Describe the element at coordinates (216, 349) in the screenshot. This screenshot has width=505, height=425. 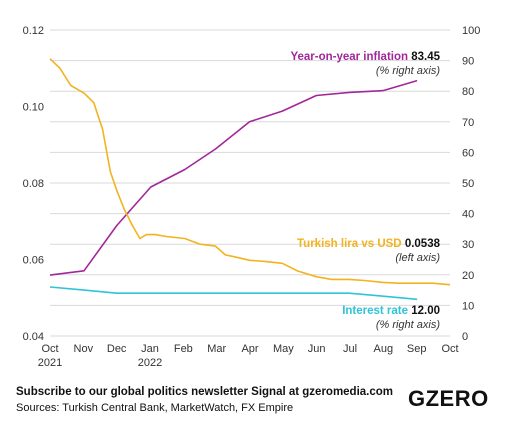
I see `x-tick-label: Mar` at that location.